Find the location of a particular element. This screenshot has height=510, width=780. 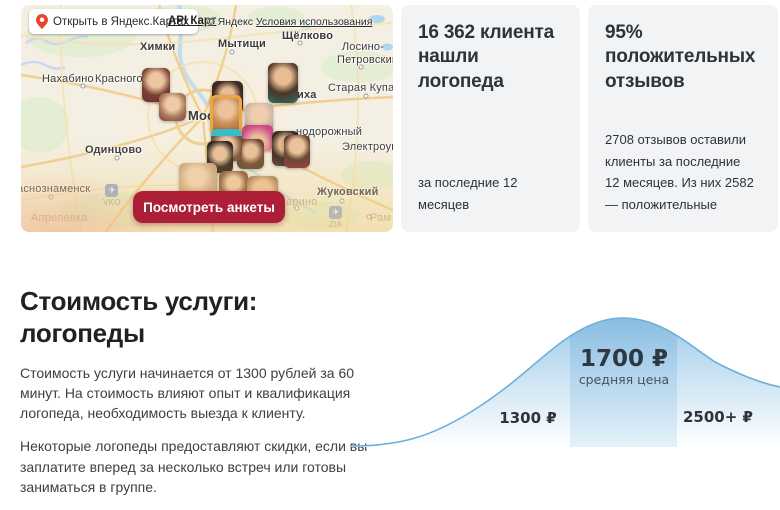

map-label-odintsovo: Одинцово is located at coordinates (114, 150).